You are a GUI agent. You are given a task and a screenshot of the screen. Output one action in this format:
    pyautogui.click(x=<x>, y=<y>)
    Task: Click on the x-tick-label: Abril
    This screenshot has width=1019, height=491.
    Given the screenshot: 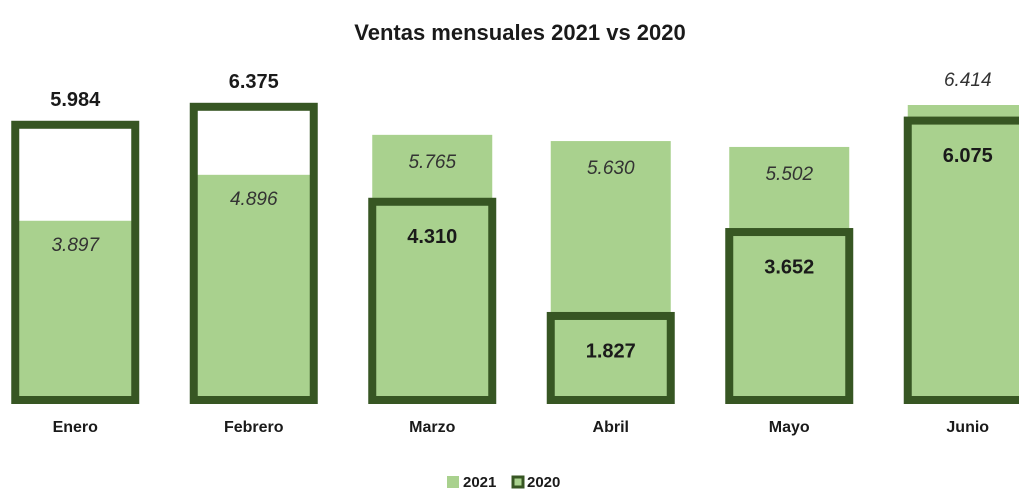 What is the action you would take?
    pyautogui.click(x=611, y=427)
    